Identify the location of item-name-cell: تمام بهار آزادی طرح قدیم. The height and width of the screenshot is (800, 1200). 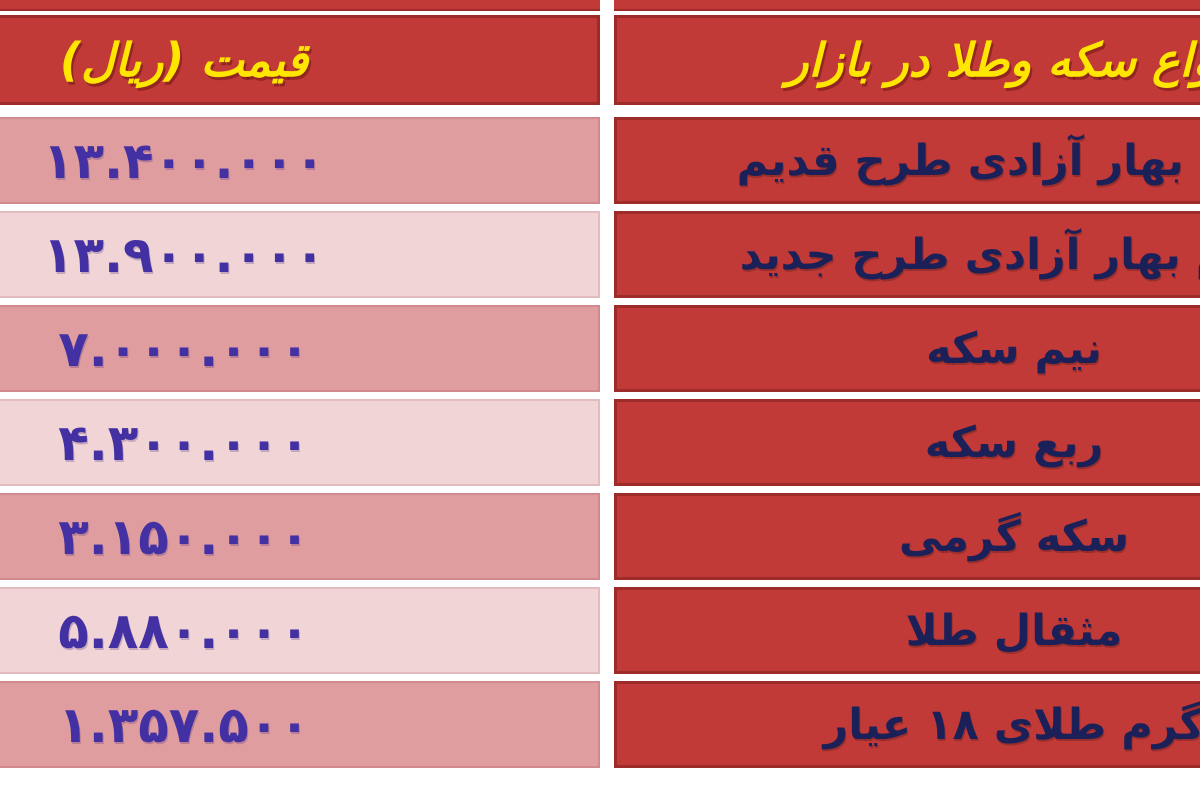
(907, 160).